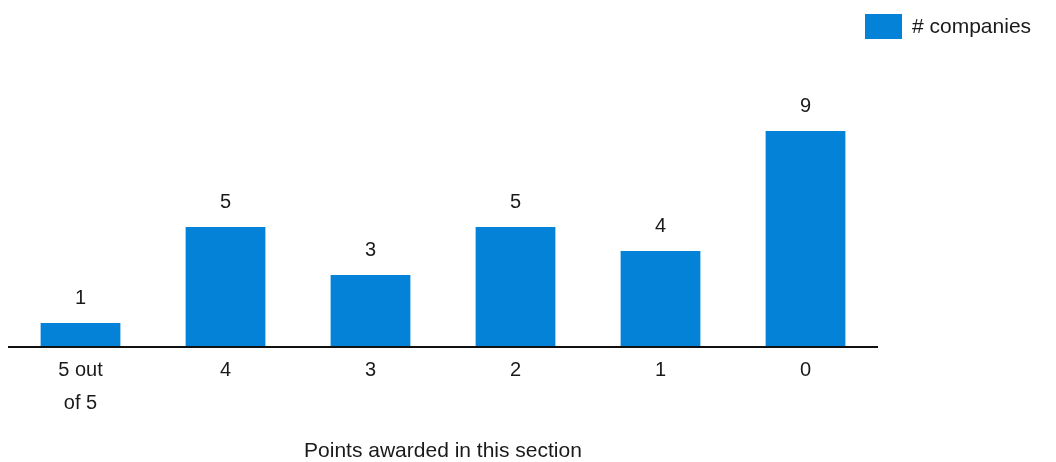 The height and width of the screenshot is (462, 1056). I want to click on x-tick-label: 0, so click(805, 369).